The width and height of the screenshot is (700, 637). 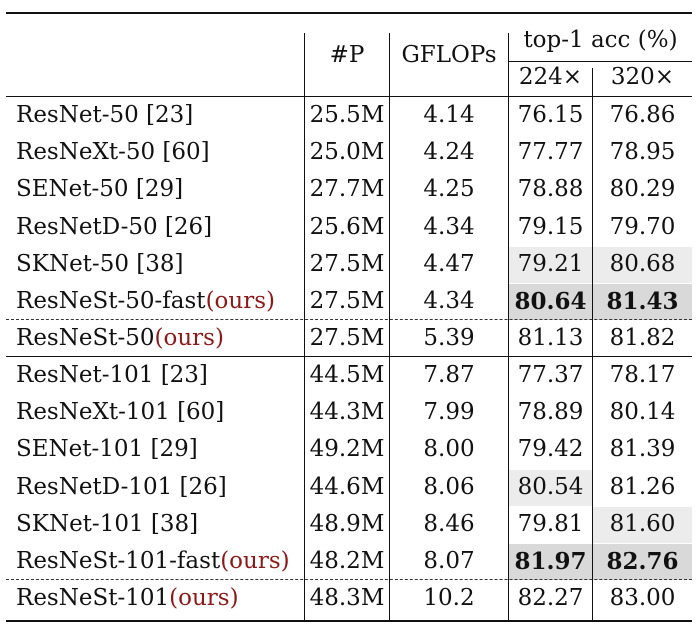 What do you see at coordinates (550, 152) in the screenshot?
I see `cell-acc224: 77.77` at bounding box center [550, 152].